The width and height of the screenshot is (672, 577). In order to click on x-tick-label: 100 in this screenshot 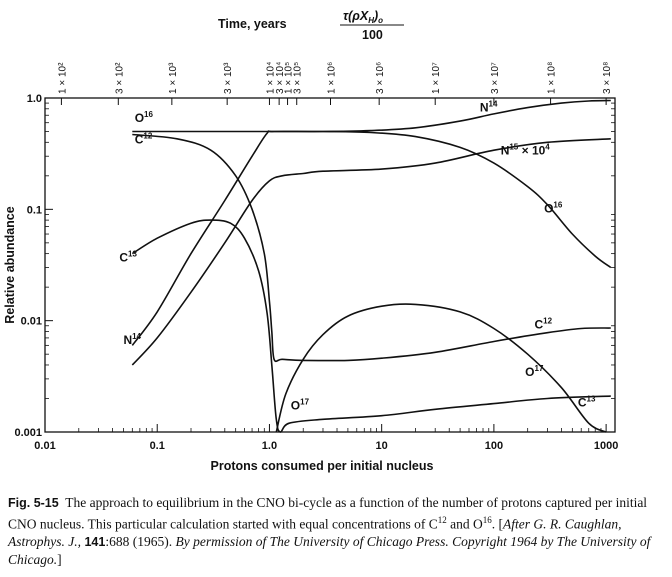, I will do `click(494, 446)`.